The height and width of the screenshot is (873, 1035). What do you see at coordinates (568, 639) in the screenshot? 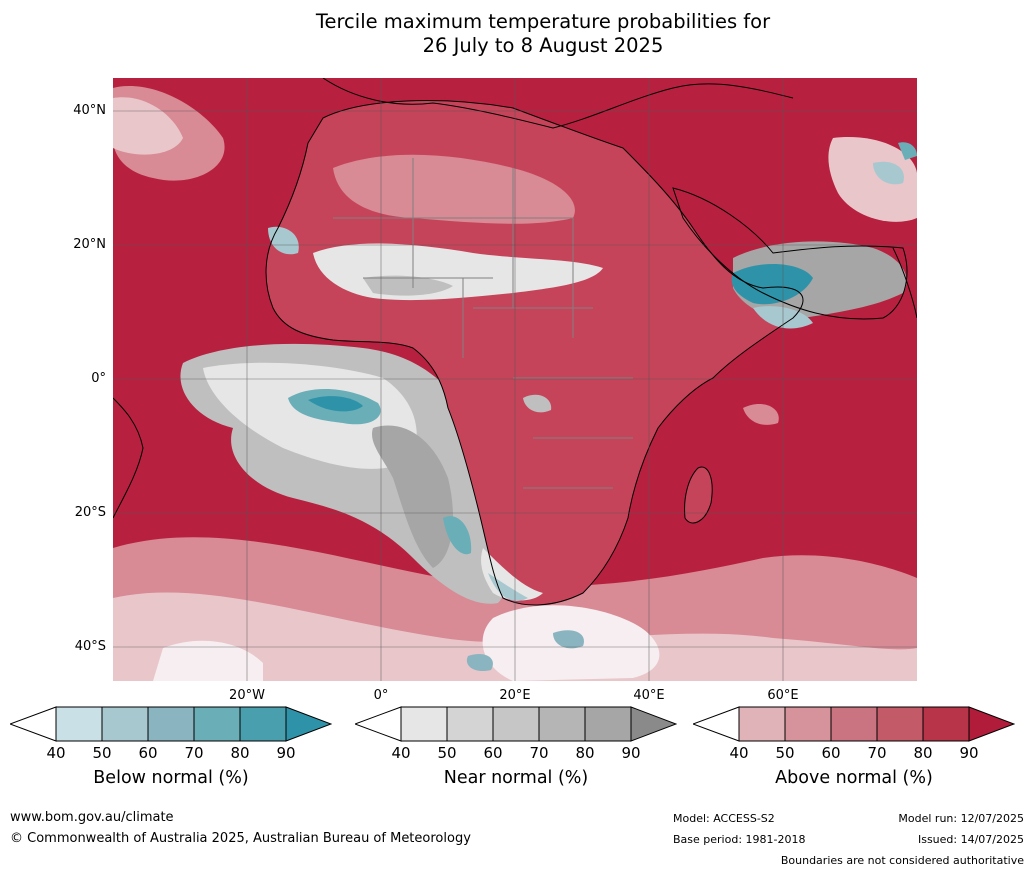
I see `south-ocean-below-spot` at bounding box center [568, 639].